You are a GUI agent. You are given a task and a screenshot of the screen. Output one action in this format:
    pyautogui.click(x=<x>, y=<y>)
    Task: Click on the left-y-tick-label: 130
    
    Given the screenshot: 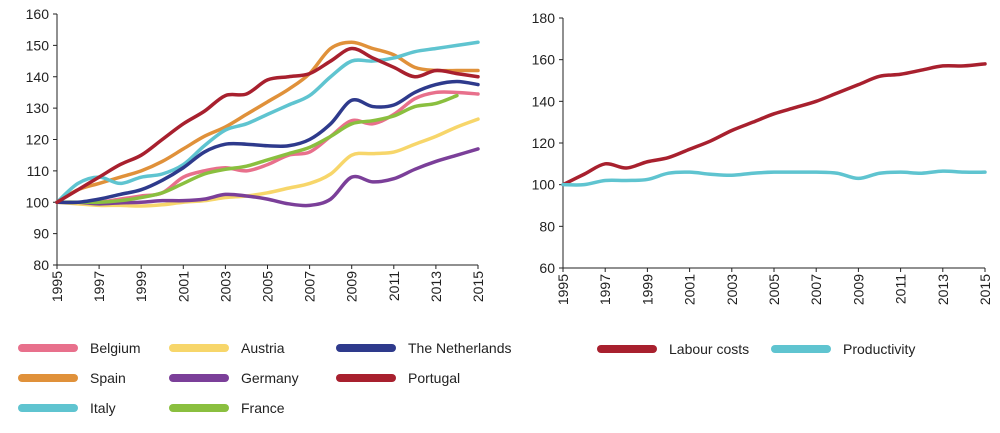 What is the action you would take?
    pyautogui.click(x=38, y=108)
    